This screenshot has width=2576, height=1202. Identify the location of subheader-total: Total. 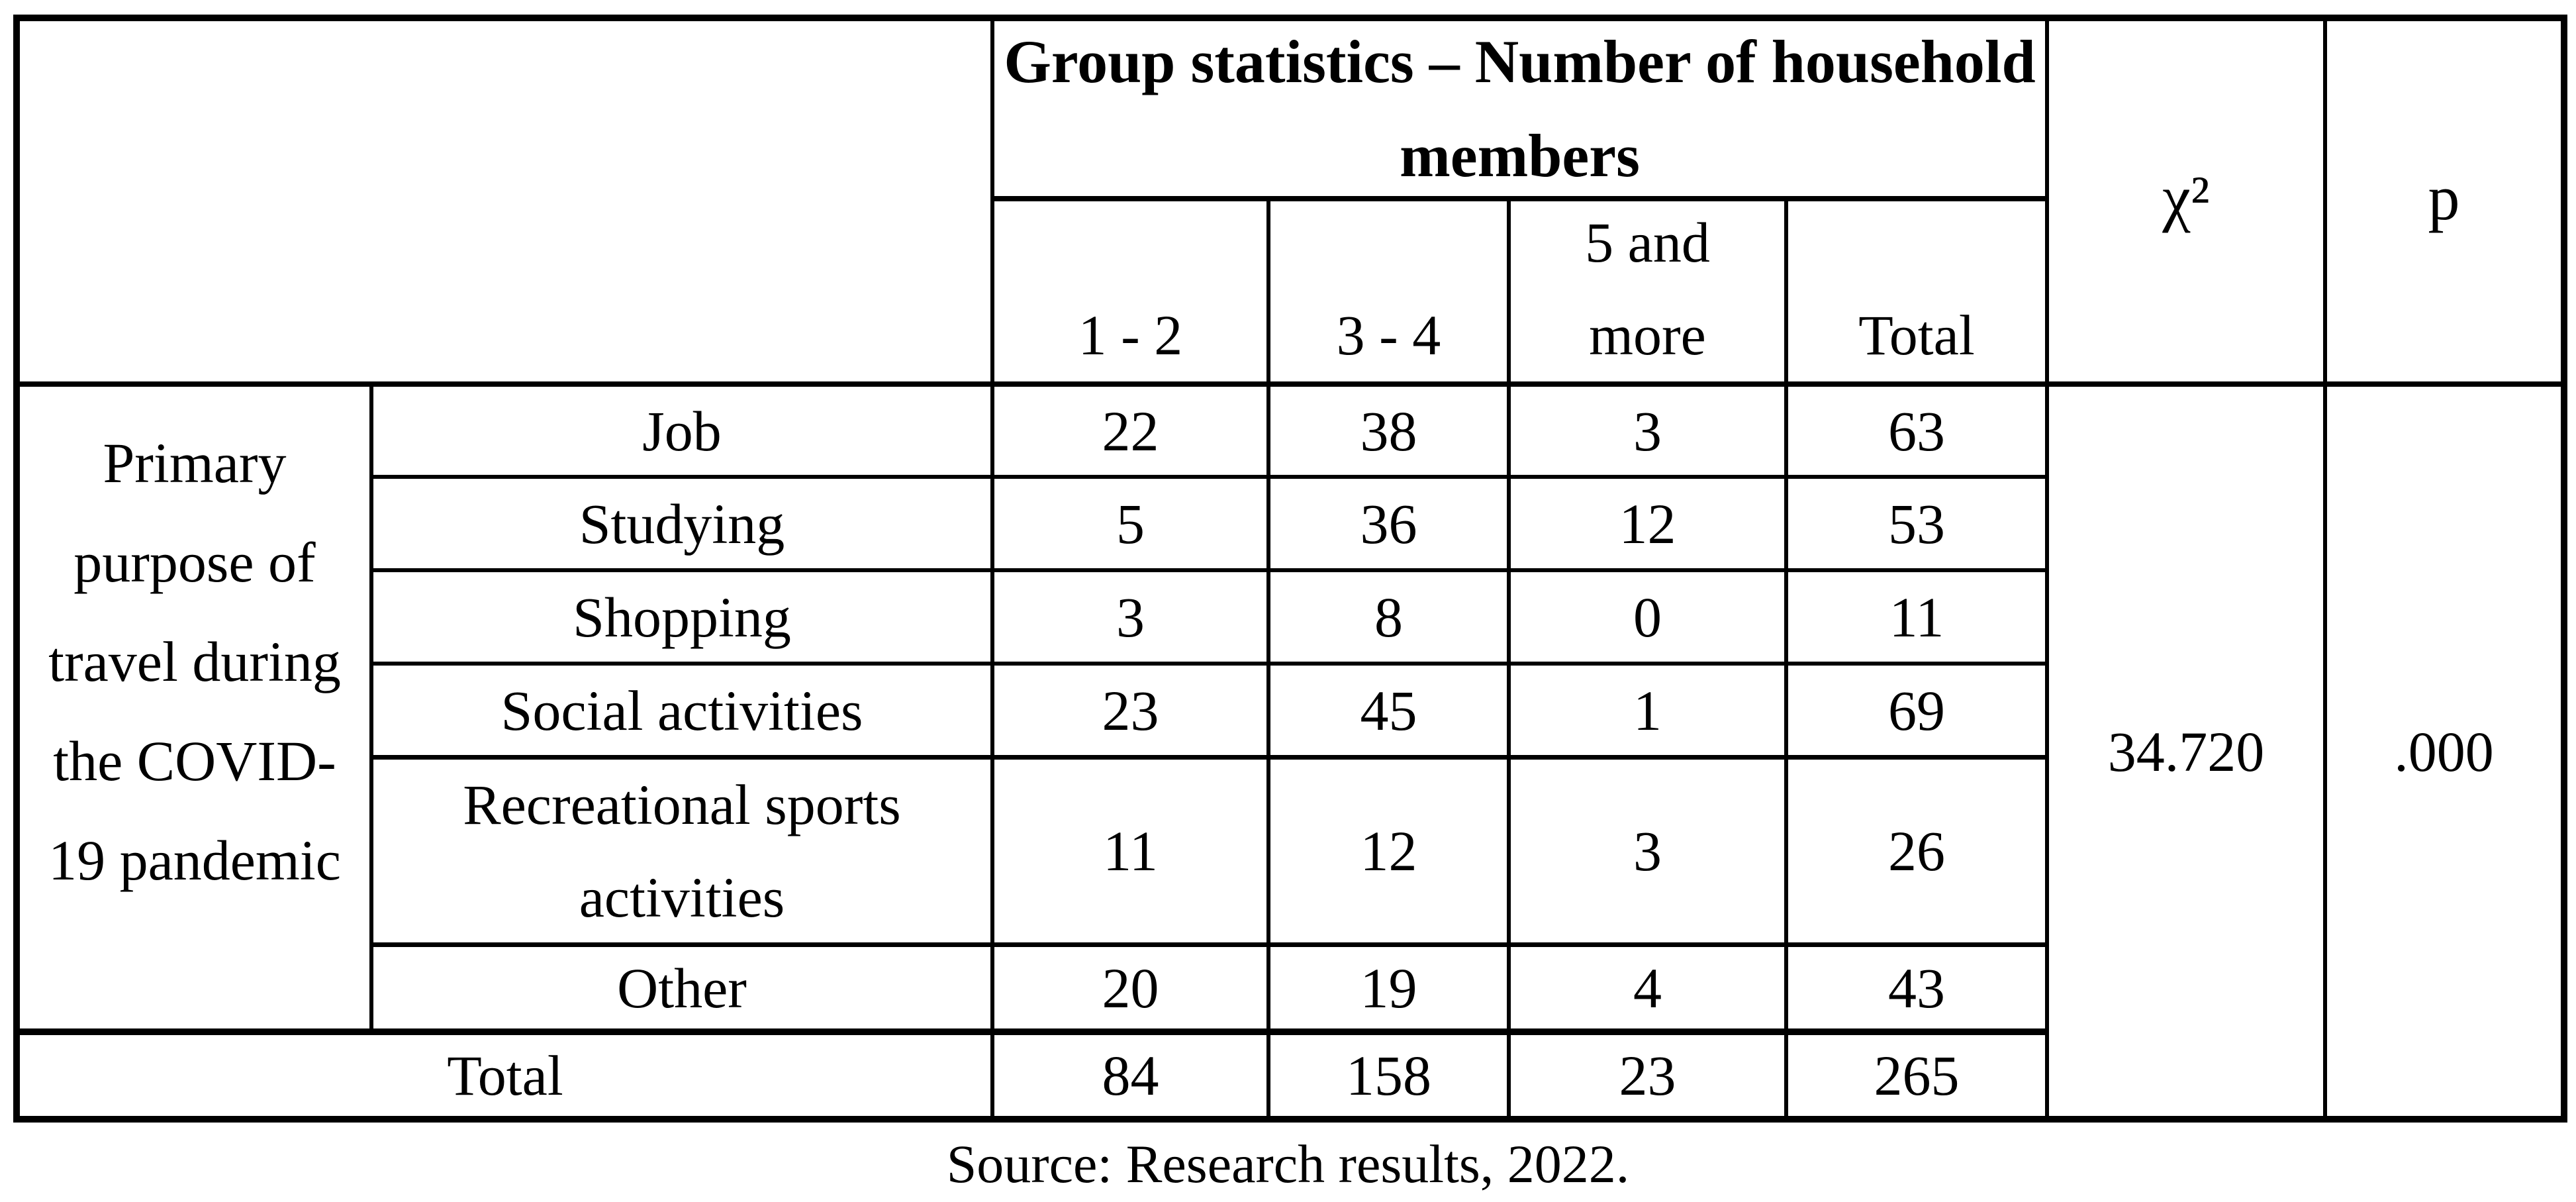
(1916, 335).